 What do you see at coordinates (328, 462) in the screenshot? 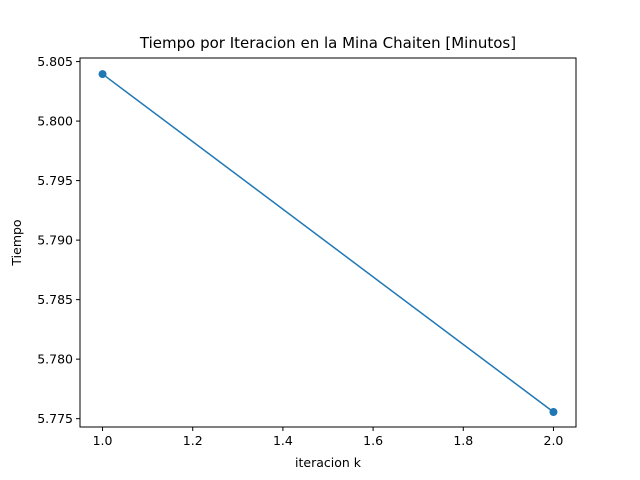
I see `x-axis-label: iteracion k` at bounding box center [328, 462].